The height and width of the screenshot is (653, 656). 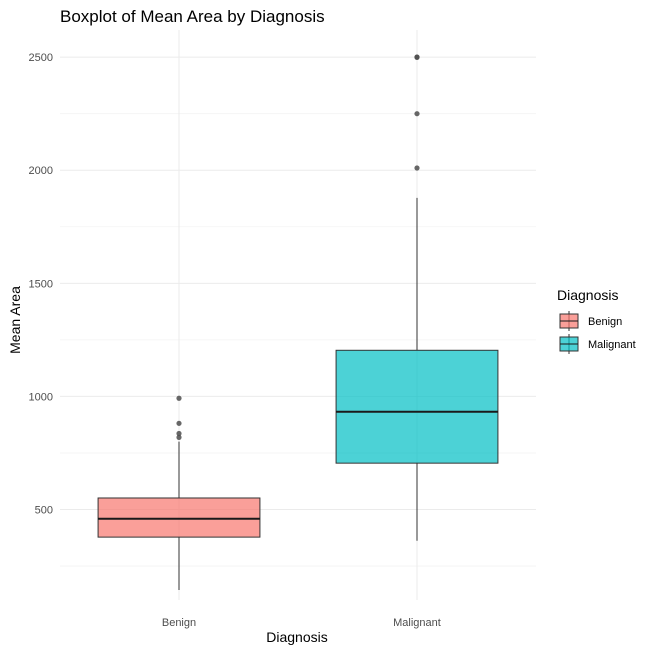 I want to click on y-axis-title: Mean Area, so click(x=15, y=320).